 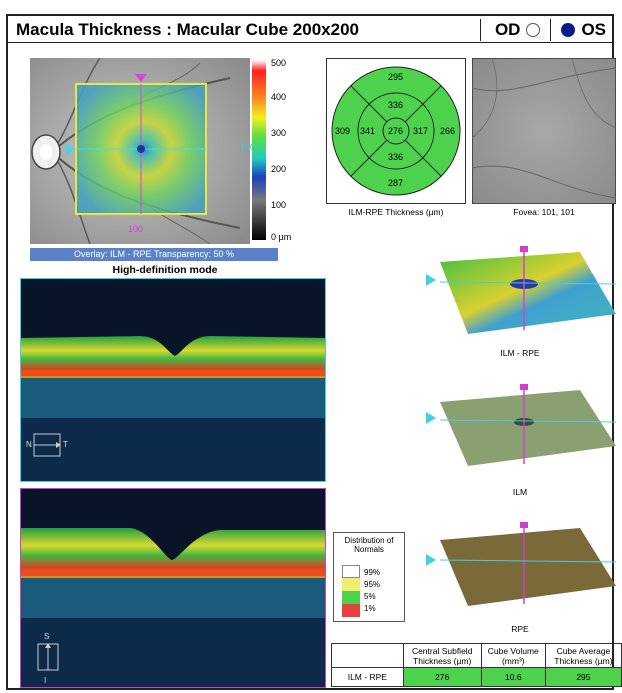 What do you see at coordinates (372, 572) in the screenshot?
I see `normals-99: 99%` at bounding box center [372, 572].